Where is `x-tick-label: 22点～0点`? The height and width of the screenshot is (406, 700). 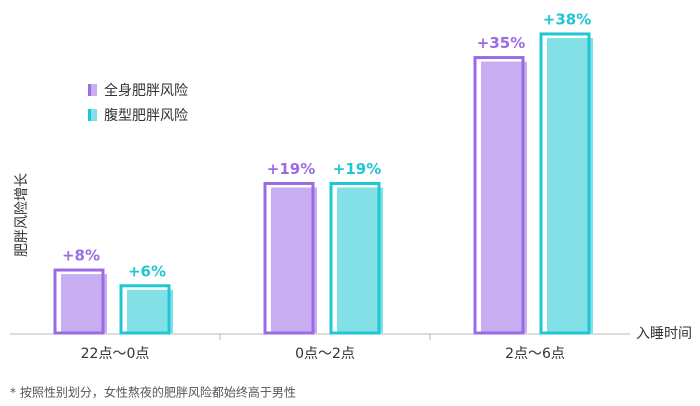 x-tick-label: 22点～0点 is located at coordinates (115, 354).